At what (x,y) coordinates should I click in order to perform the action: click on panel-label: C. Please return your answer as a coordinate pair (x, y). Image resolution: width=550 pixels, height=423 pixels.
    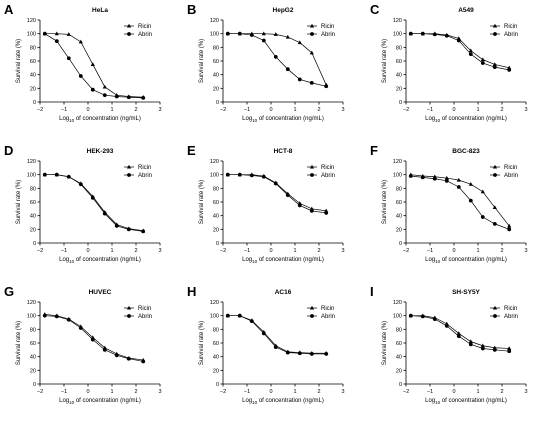
    Looking at the image, I should click on (375, 9).